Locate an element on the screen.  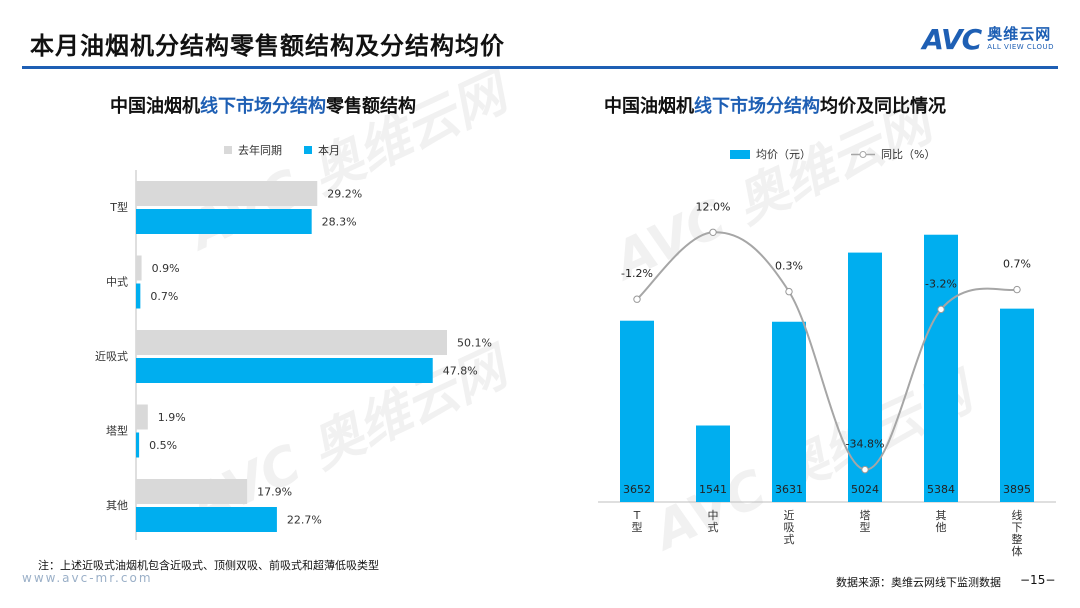
yoy-data-label: 12.0% is located at coordinates (713, 206).